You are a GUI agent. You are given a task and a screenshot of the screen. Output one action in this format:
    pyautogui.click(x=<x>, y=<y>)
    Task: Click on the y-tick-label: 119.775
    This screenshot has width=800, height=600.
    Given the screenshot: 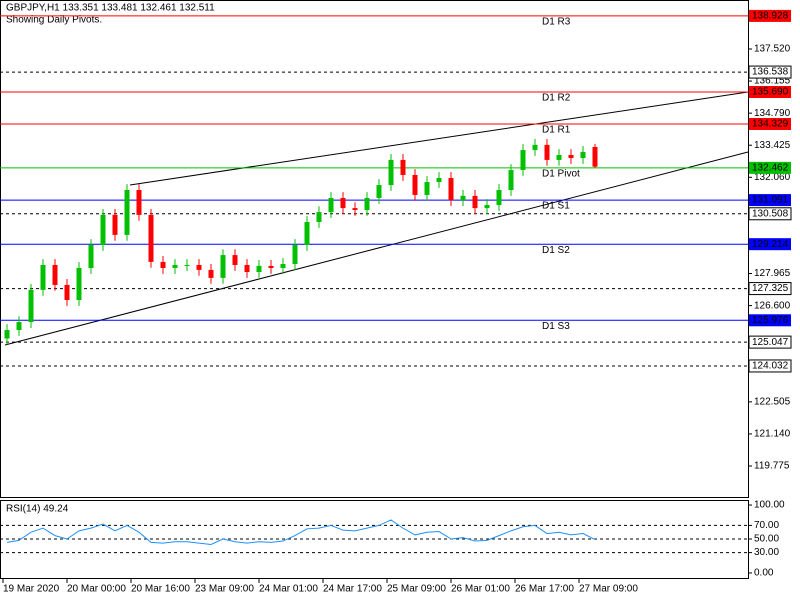 What is the action you would take?
    pyautogui.click(x=772, y=466)
    